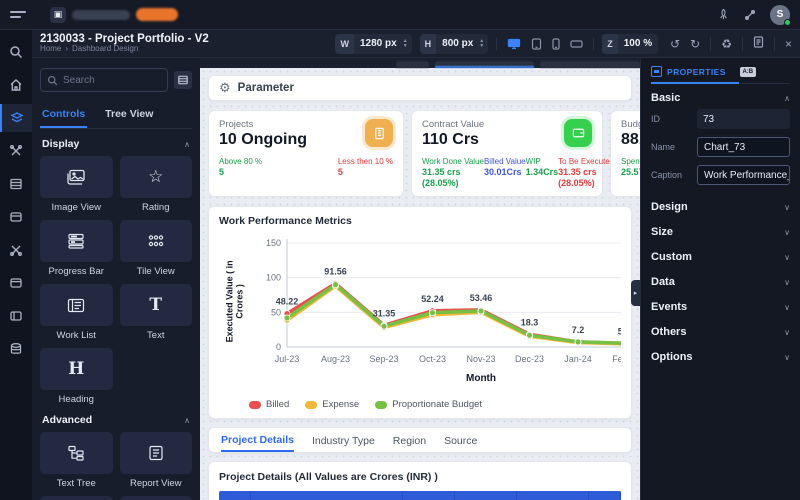 The width and height of the screenshot is (800, 500). Describe the element at coordinates (720, 357) in the screenshot. I see `section-options: Options ∨` at that location.